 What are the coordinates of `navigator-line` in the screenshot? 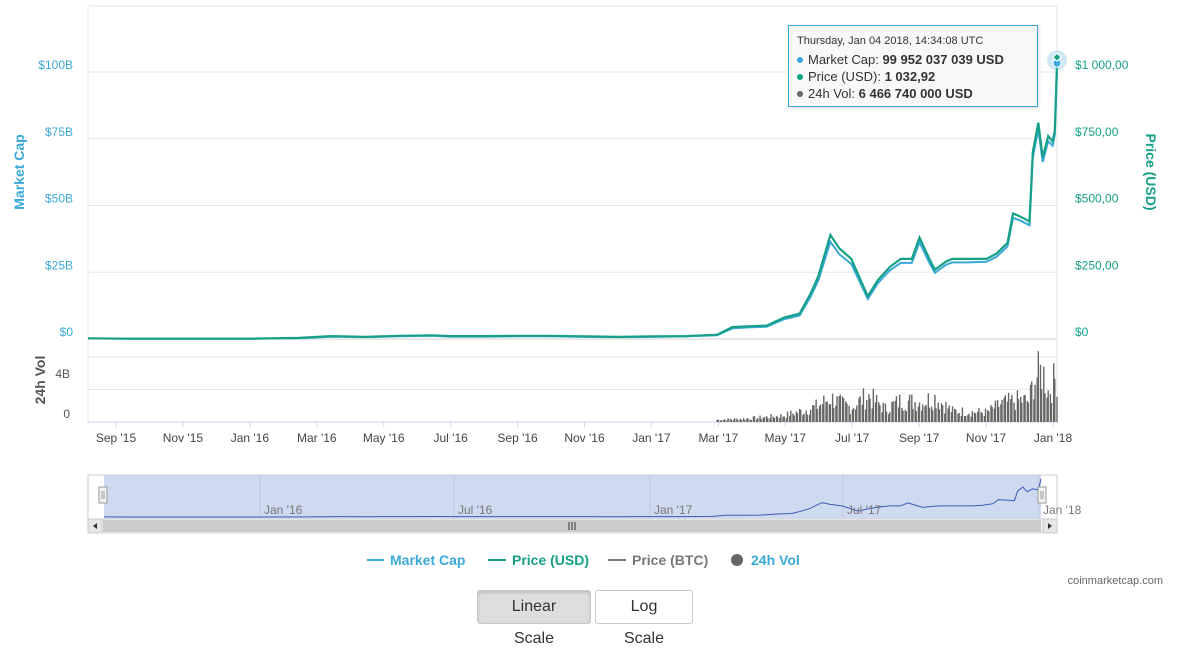 It's located at (572, 498).